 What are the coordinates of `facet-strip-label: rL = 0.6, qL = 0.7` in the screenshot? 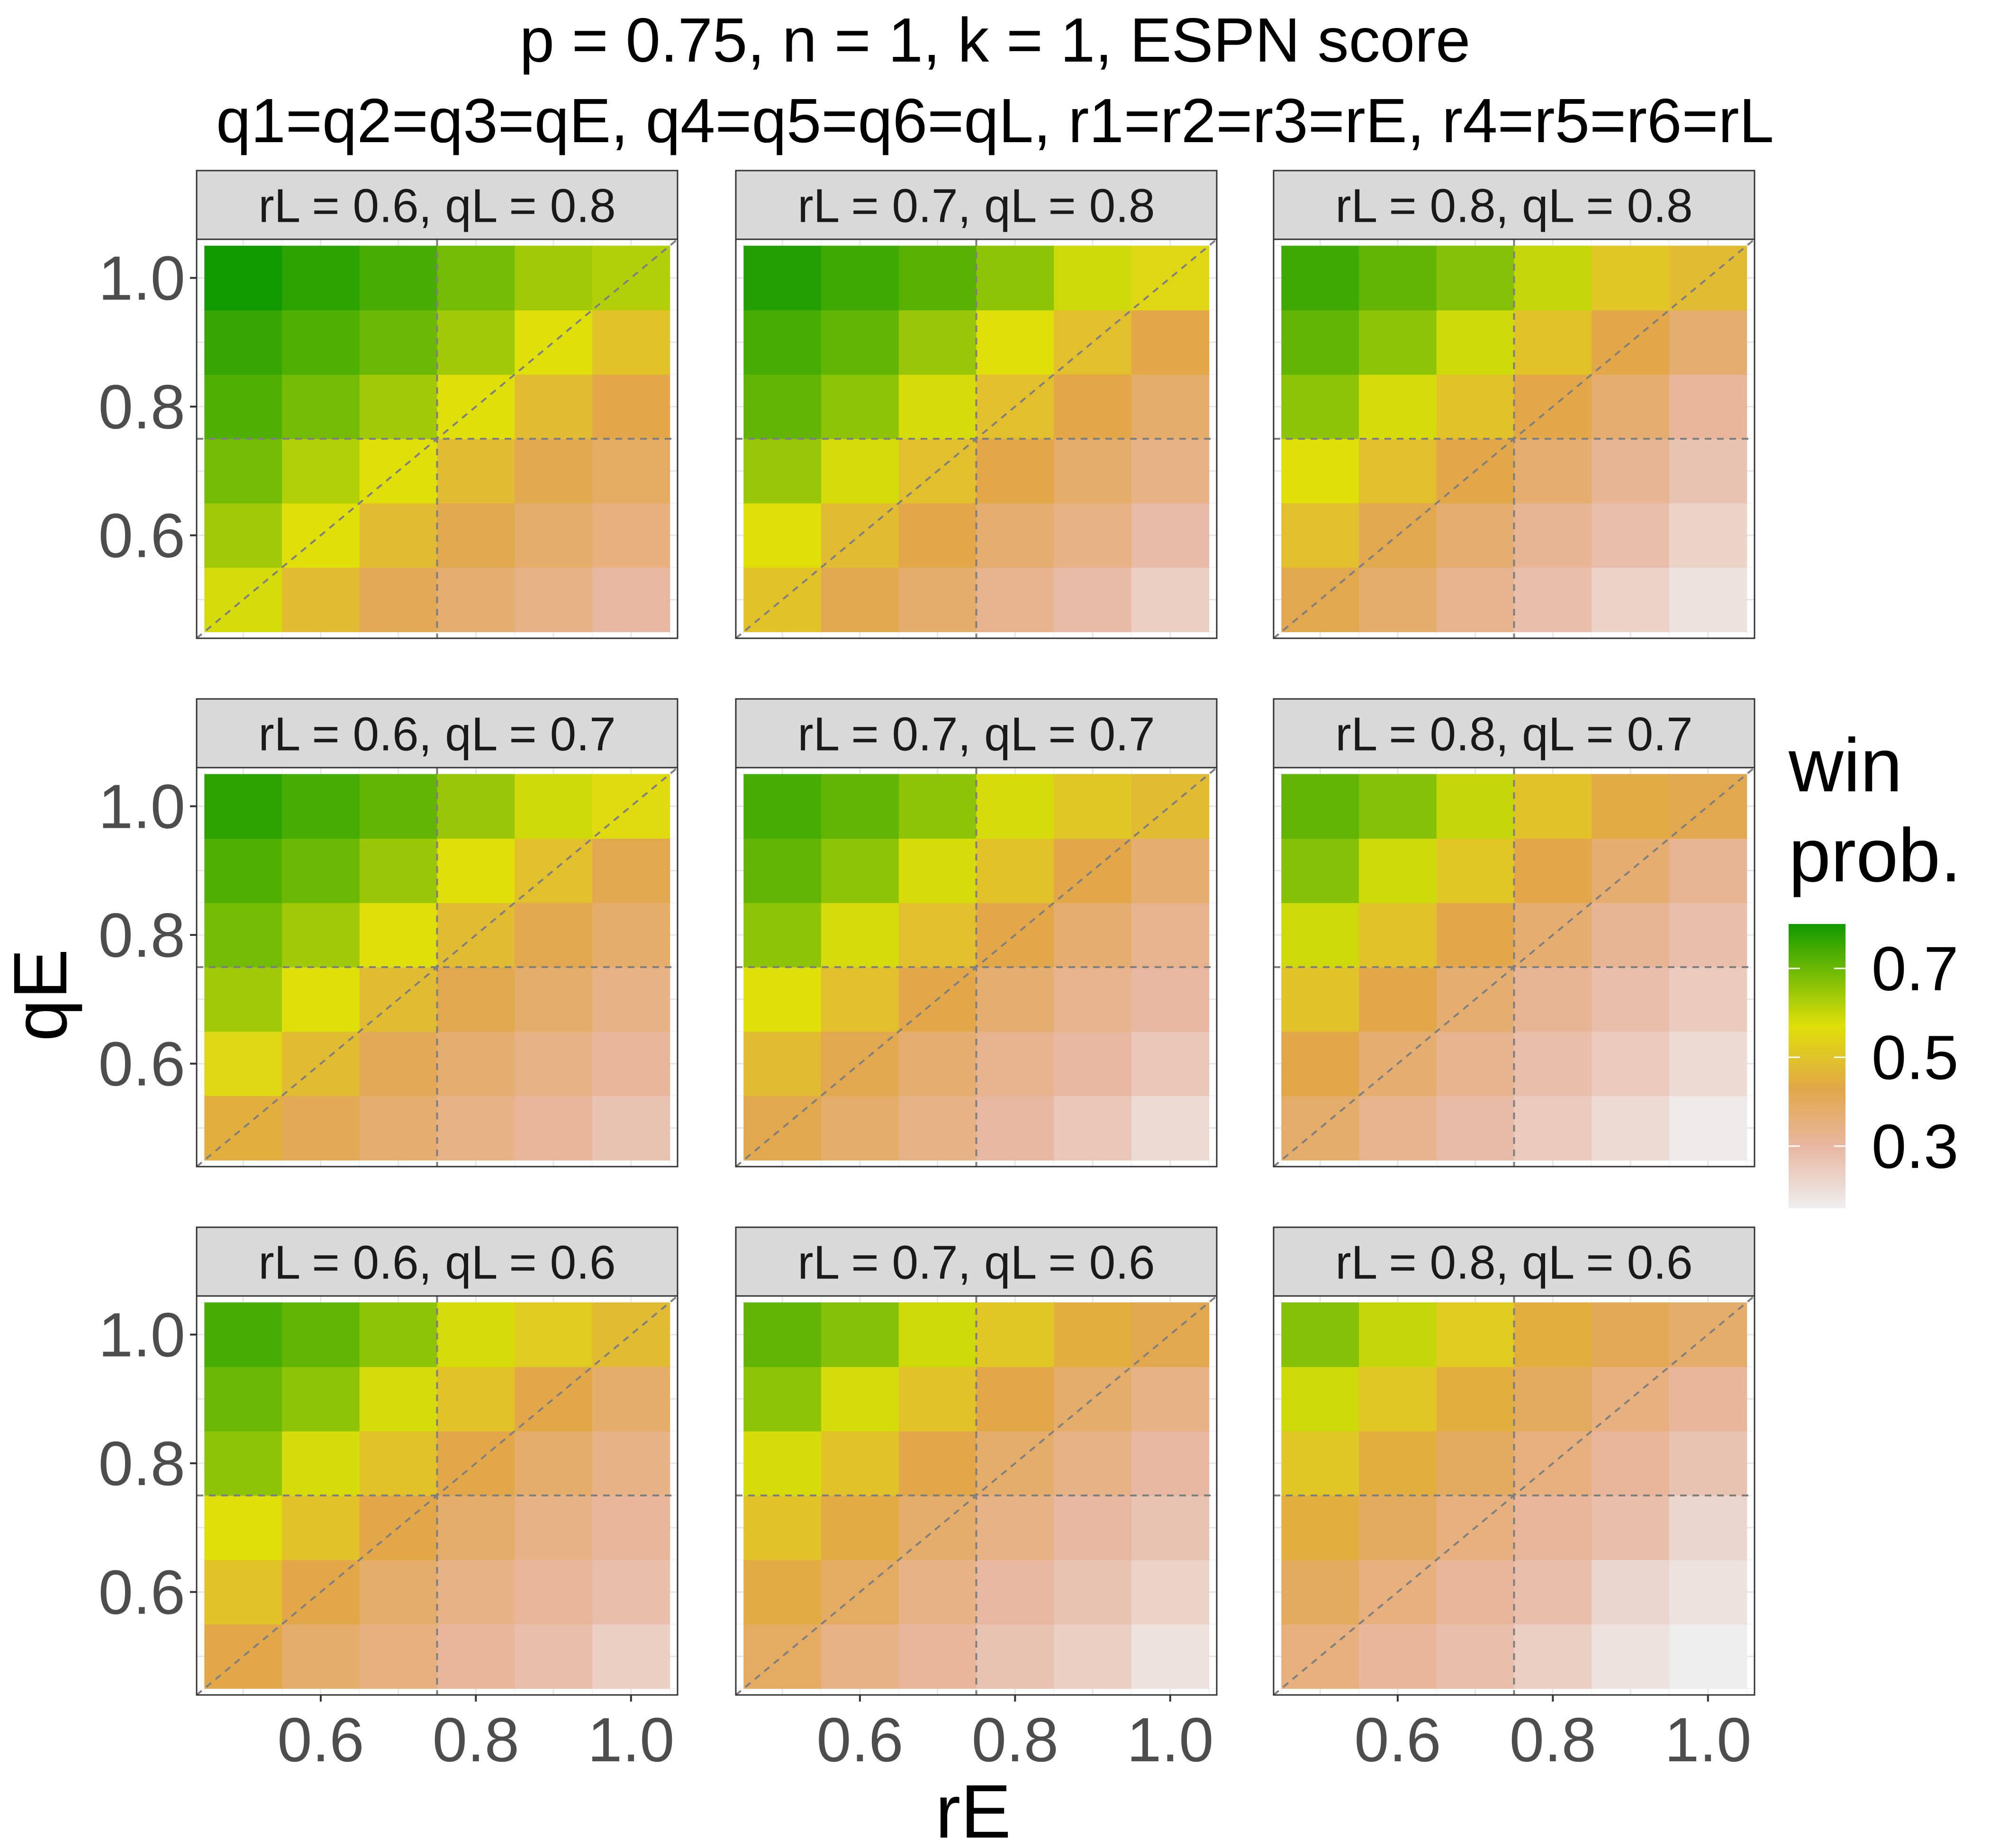 It's located at (436, 735).